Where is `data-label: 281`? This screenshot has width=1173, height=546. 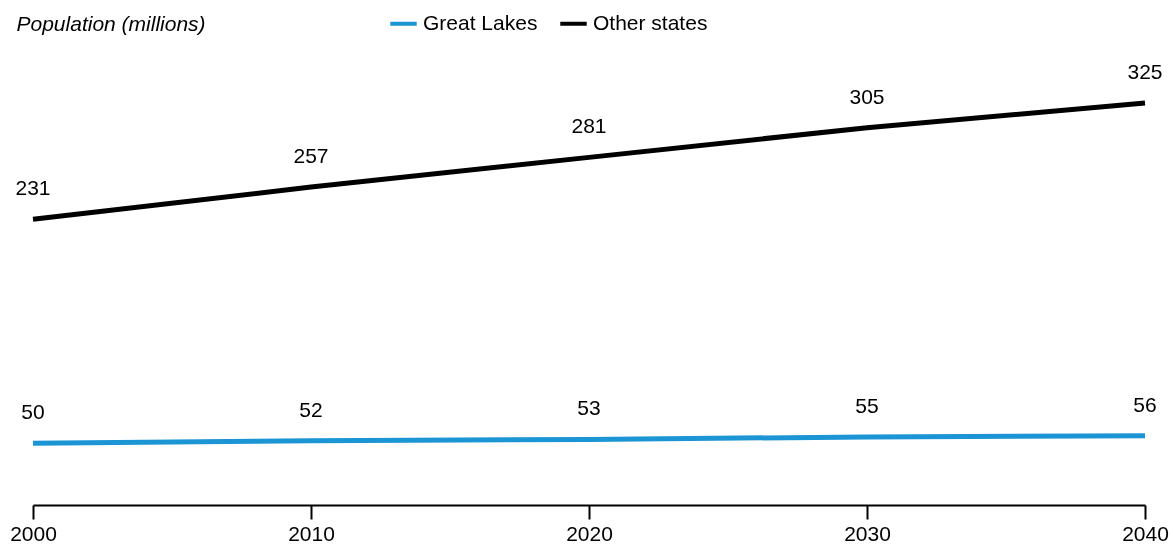 data-label: 281 is located at coordinates (589, 126).